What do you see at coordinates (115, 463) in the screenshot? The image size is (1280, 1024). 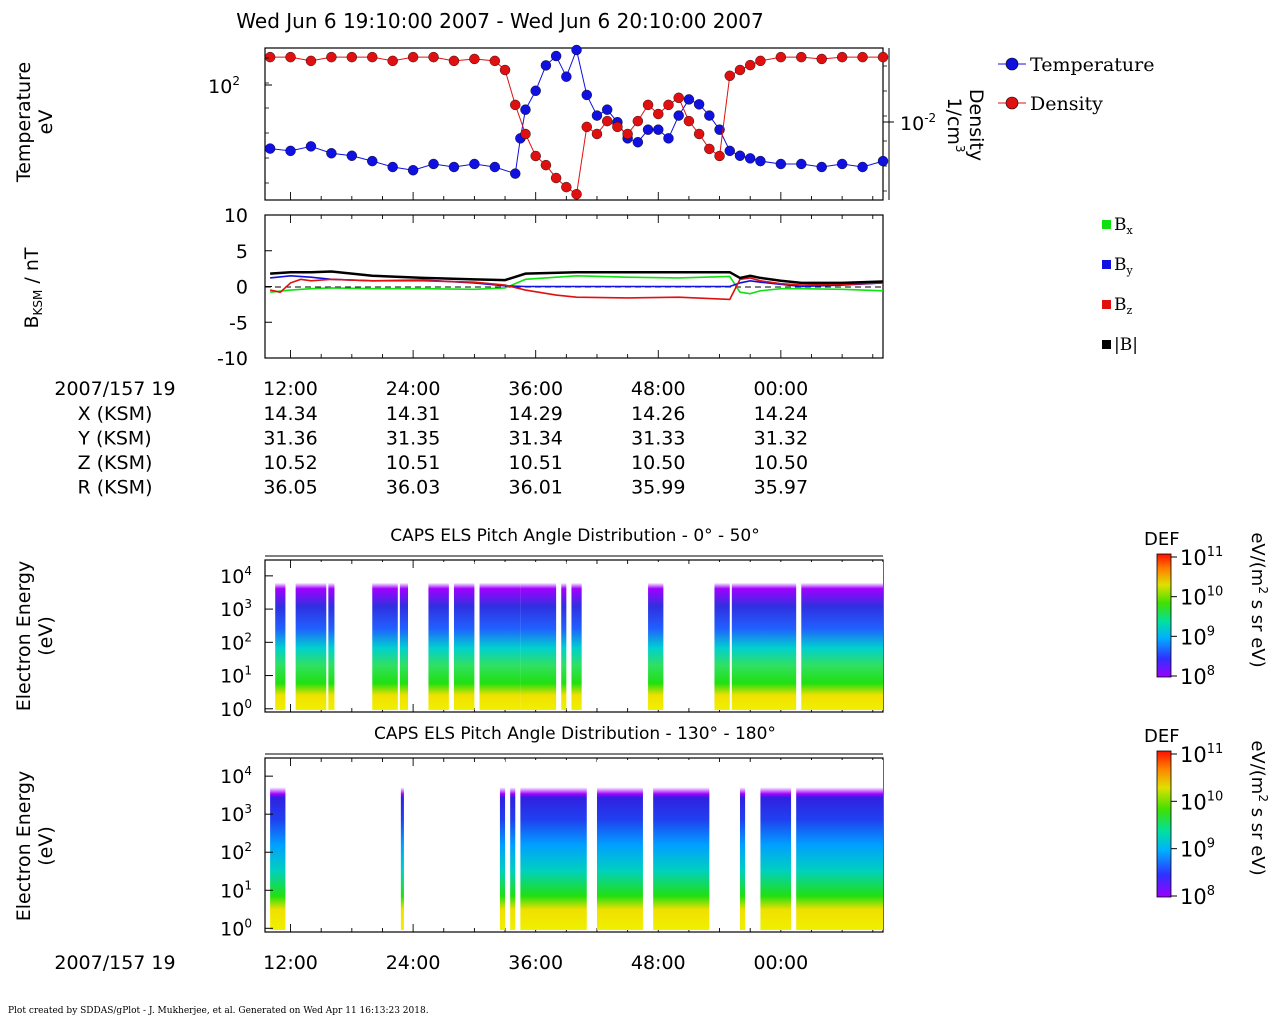 I see `ephemeris-row-label: Z (KSM)` at bounding box center [115, 463].